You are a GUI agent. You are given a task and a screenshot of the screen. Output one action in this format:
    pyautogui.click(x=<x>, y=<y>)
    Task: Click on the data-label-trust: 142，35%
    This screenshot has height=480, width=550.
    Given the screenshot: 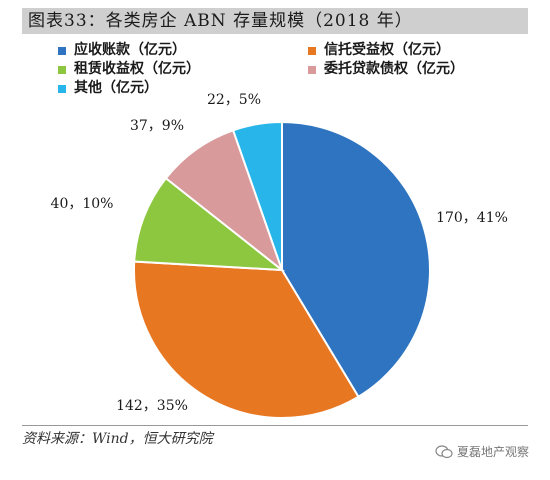 What is the action you would take?
    pyautogui.click(x=152, y=406)
    